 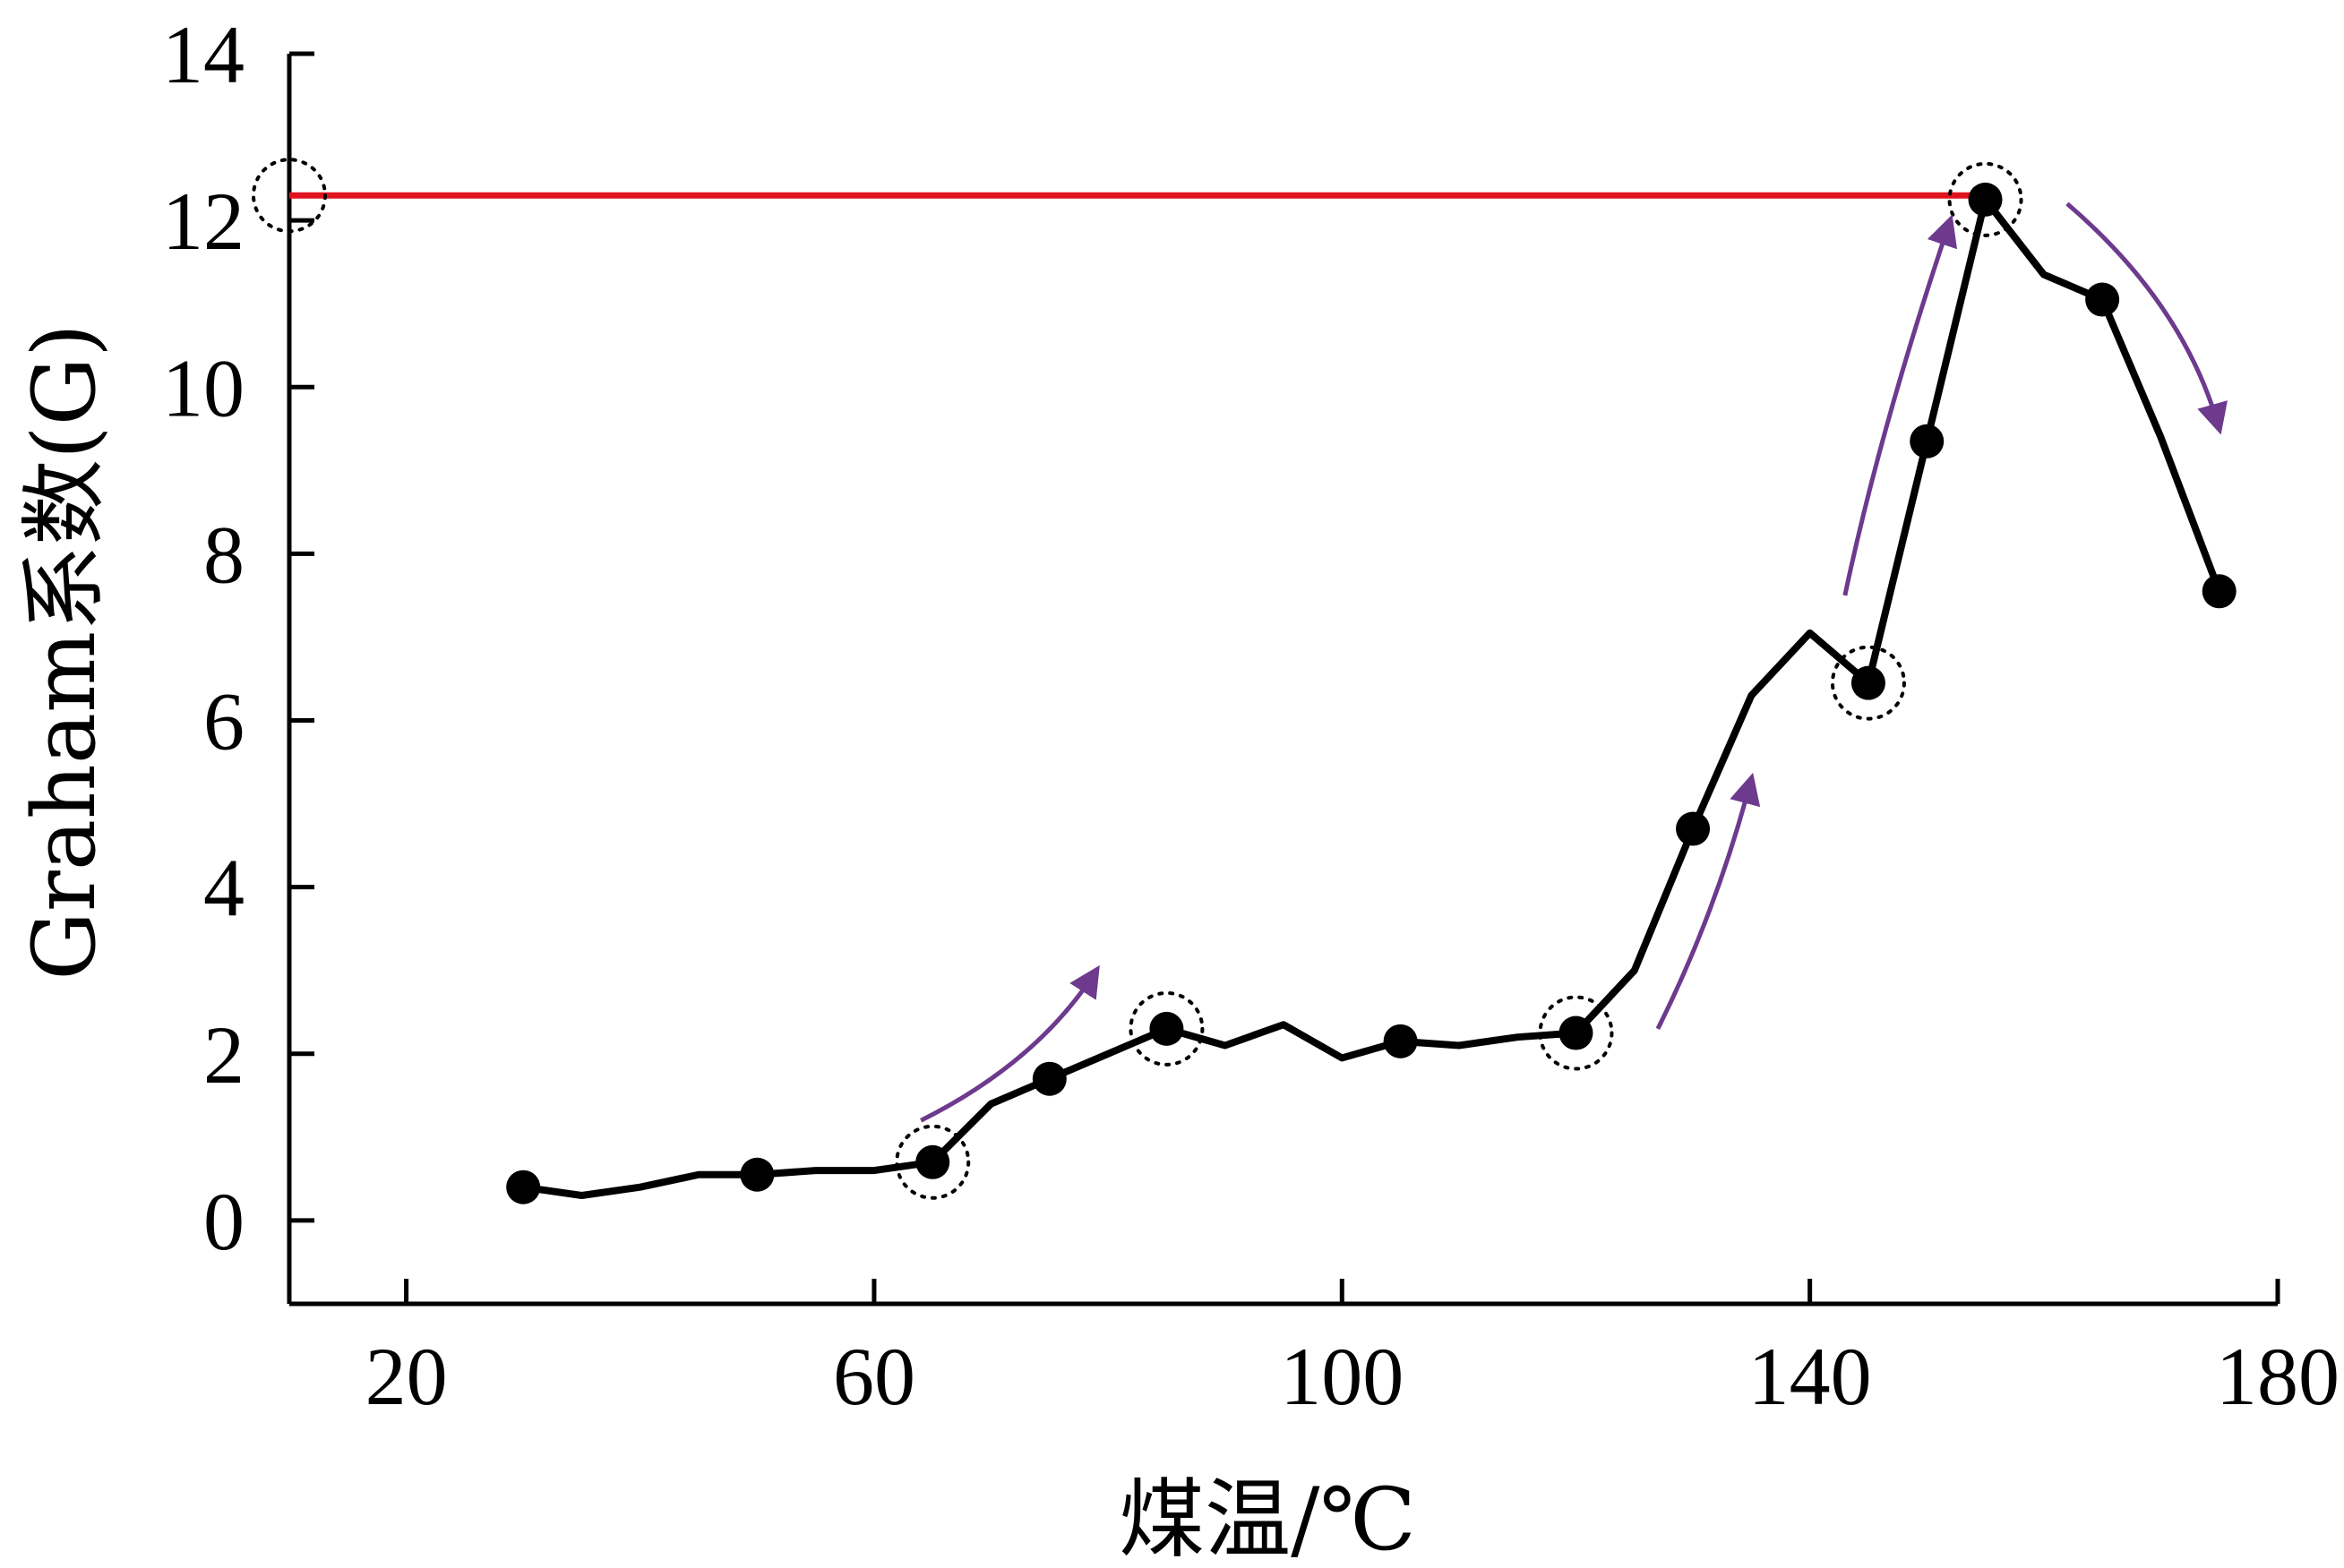 I want to click on y-tick-label-8: 8, so click(x=224, y=554).